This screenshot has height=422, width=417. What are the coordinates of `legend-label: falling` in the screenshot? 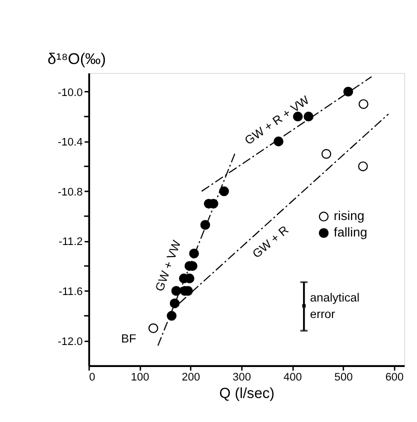 It's located at (351, 232).